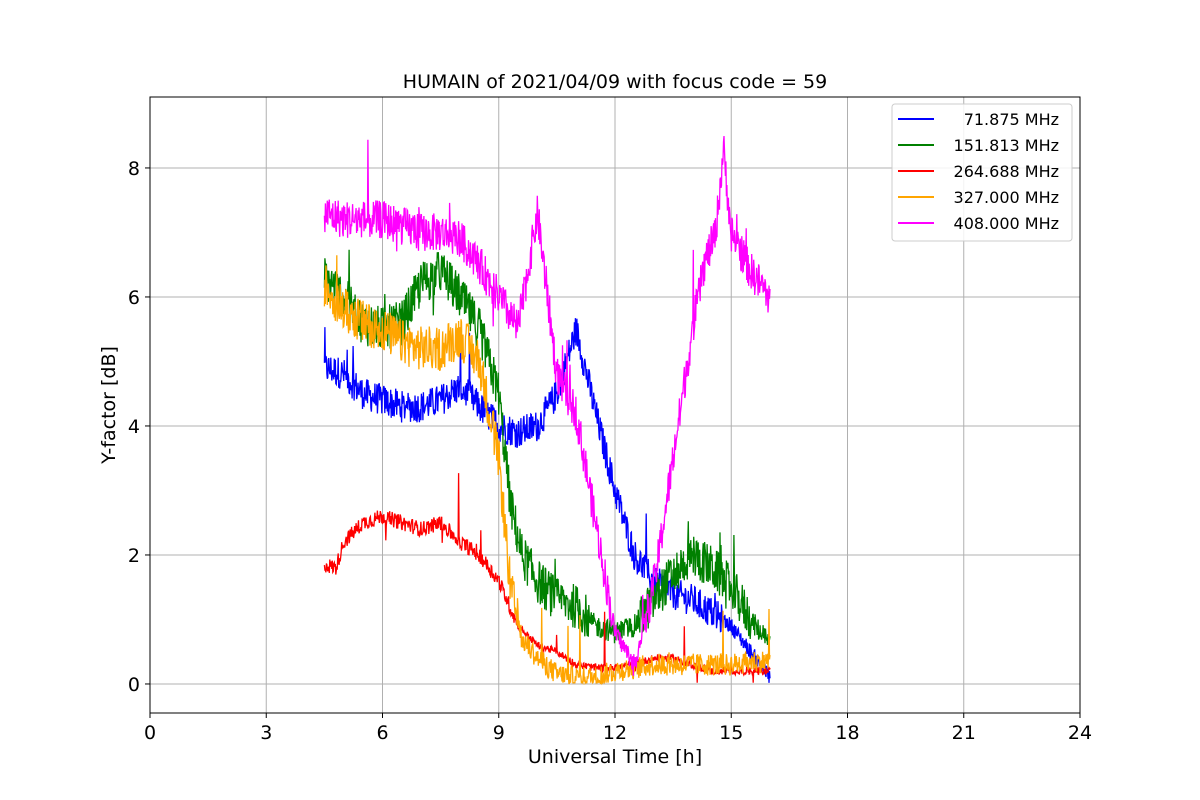 Image resolution: width=1200 pixels, height=800 pixels. Describe the element at coordinates (1006, 197) in the screenshot. I see `legend-label: 327.000 MHz` at that location.